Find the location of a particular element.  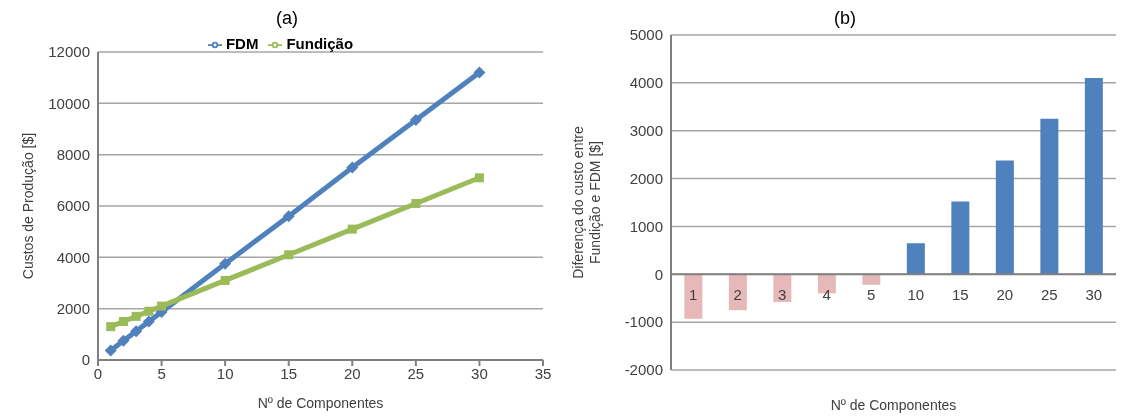

x-tick-label: 35 is located at coordinates (543, 373).